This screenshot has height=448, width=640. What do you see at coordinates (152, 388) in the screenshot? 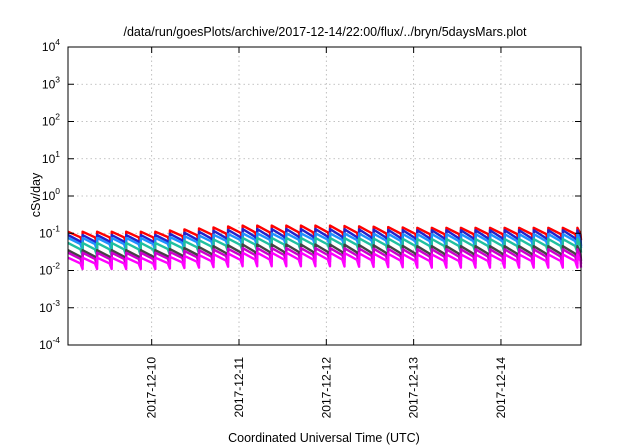
I see `x-tick-label: 2017-12-10` at bounding box center [152, 388].